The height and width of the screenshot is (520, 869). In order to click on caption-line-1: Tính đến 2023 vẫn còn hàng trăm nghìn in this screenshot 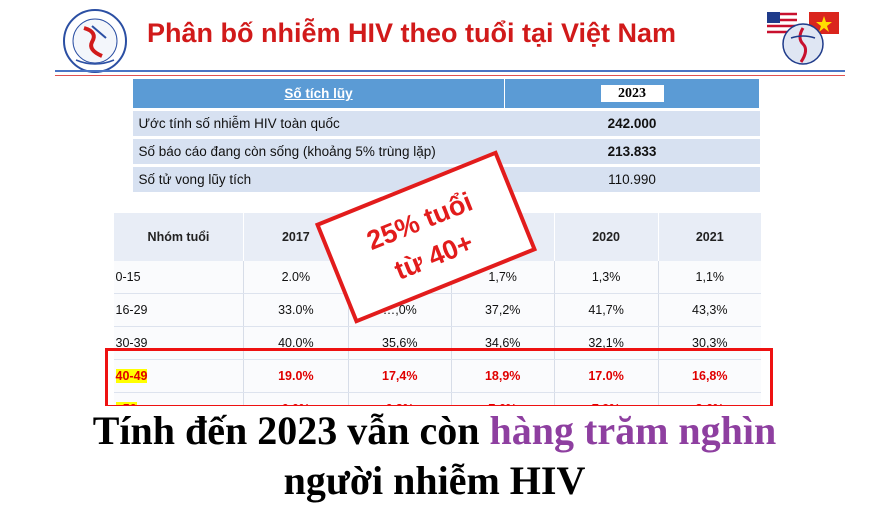, I will do `click(434, 431)`.